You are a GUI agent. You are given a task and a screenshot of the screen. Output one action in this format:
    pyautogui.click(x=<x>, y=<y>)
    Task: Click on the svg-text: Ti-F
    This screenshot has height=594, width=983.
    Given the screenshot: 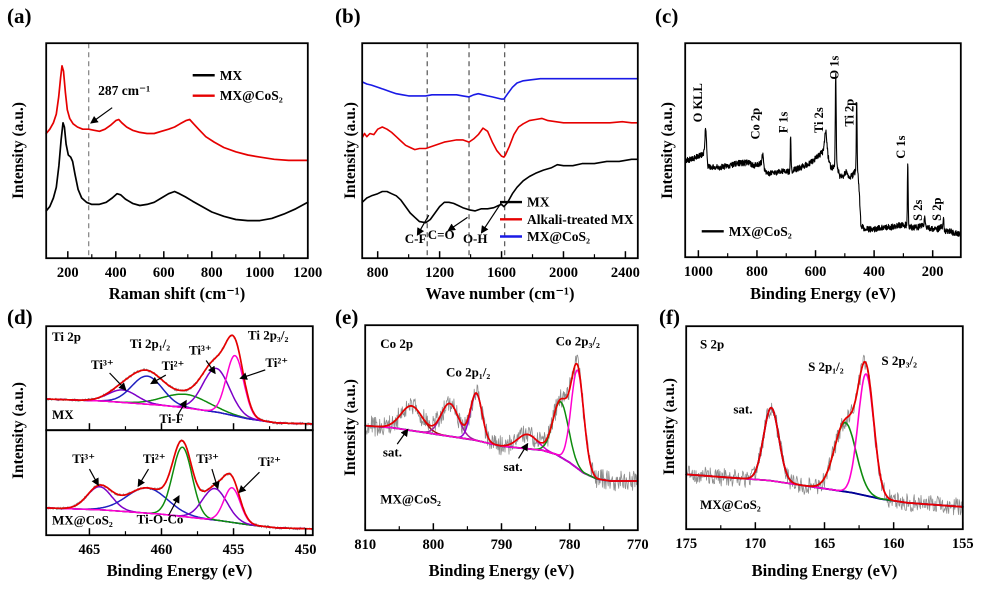 What is the action you would take?
    pyautogui.click(x=171, y=418)
    